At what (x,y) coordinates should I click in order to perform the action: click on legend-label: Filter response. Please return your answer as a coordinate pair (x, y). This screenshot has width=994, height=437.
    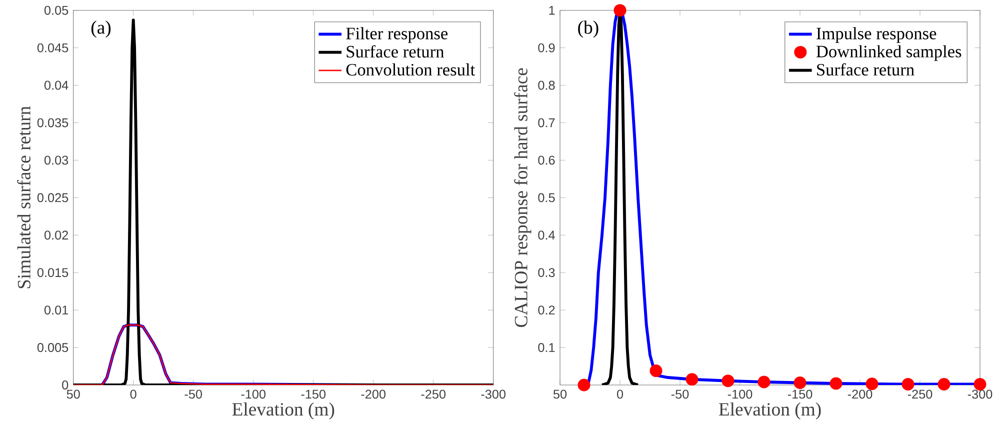
    Looking at the image, I should click on (397, 35).